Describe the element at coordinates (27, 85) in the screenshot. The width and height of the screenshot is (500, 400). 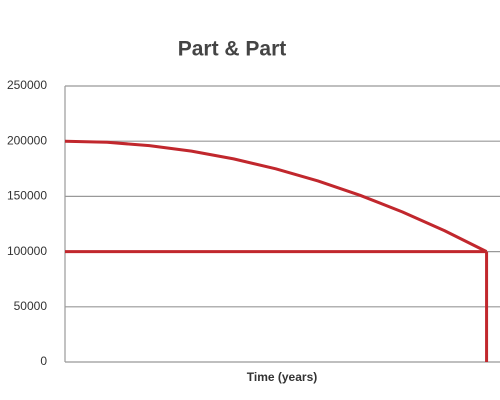
I see `y-tick-label: 250000` at that location.